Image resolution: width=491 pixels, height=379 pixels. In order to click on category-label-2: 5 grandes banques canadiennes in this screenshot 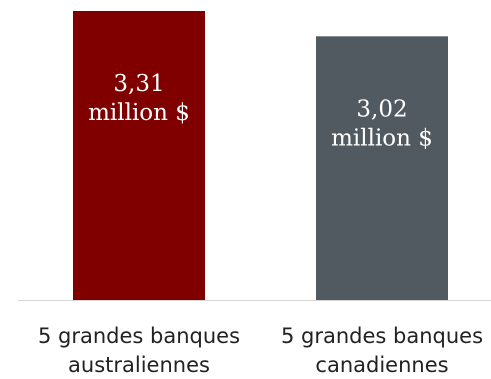, I will do `click(382, 350)`.